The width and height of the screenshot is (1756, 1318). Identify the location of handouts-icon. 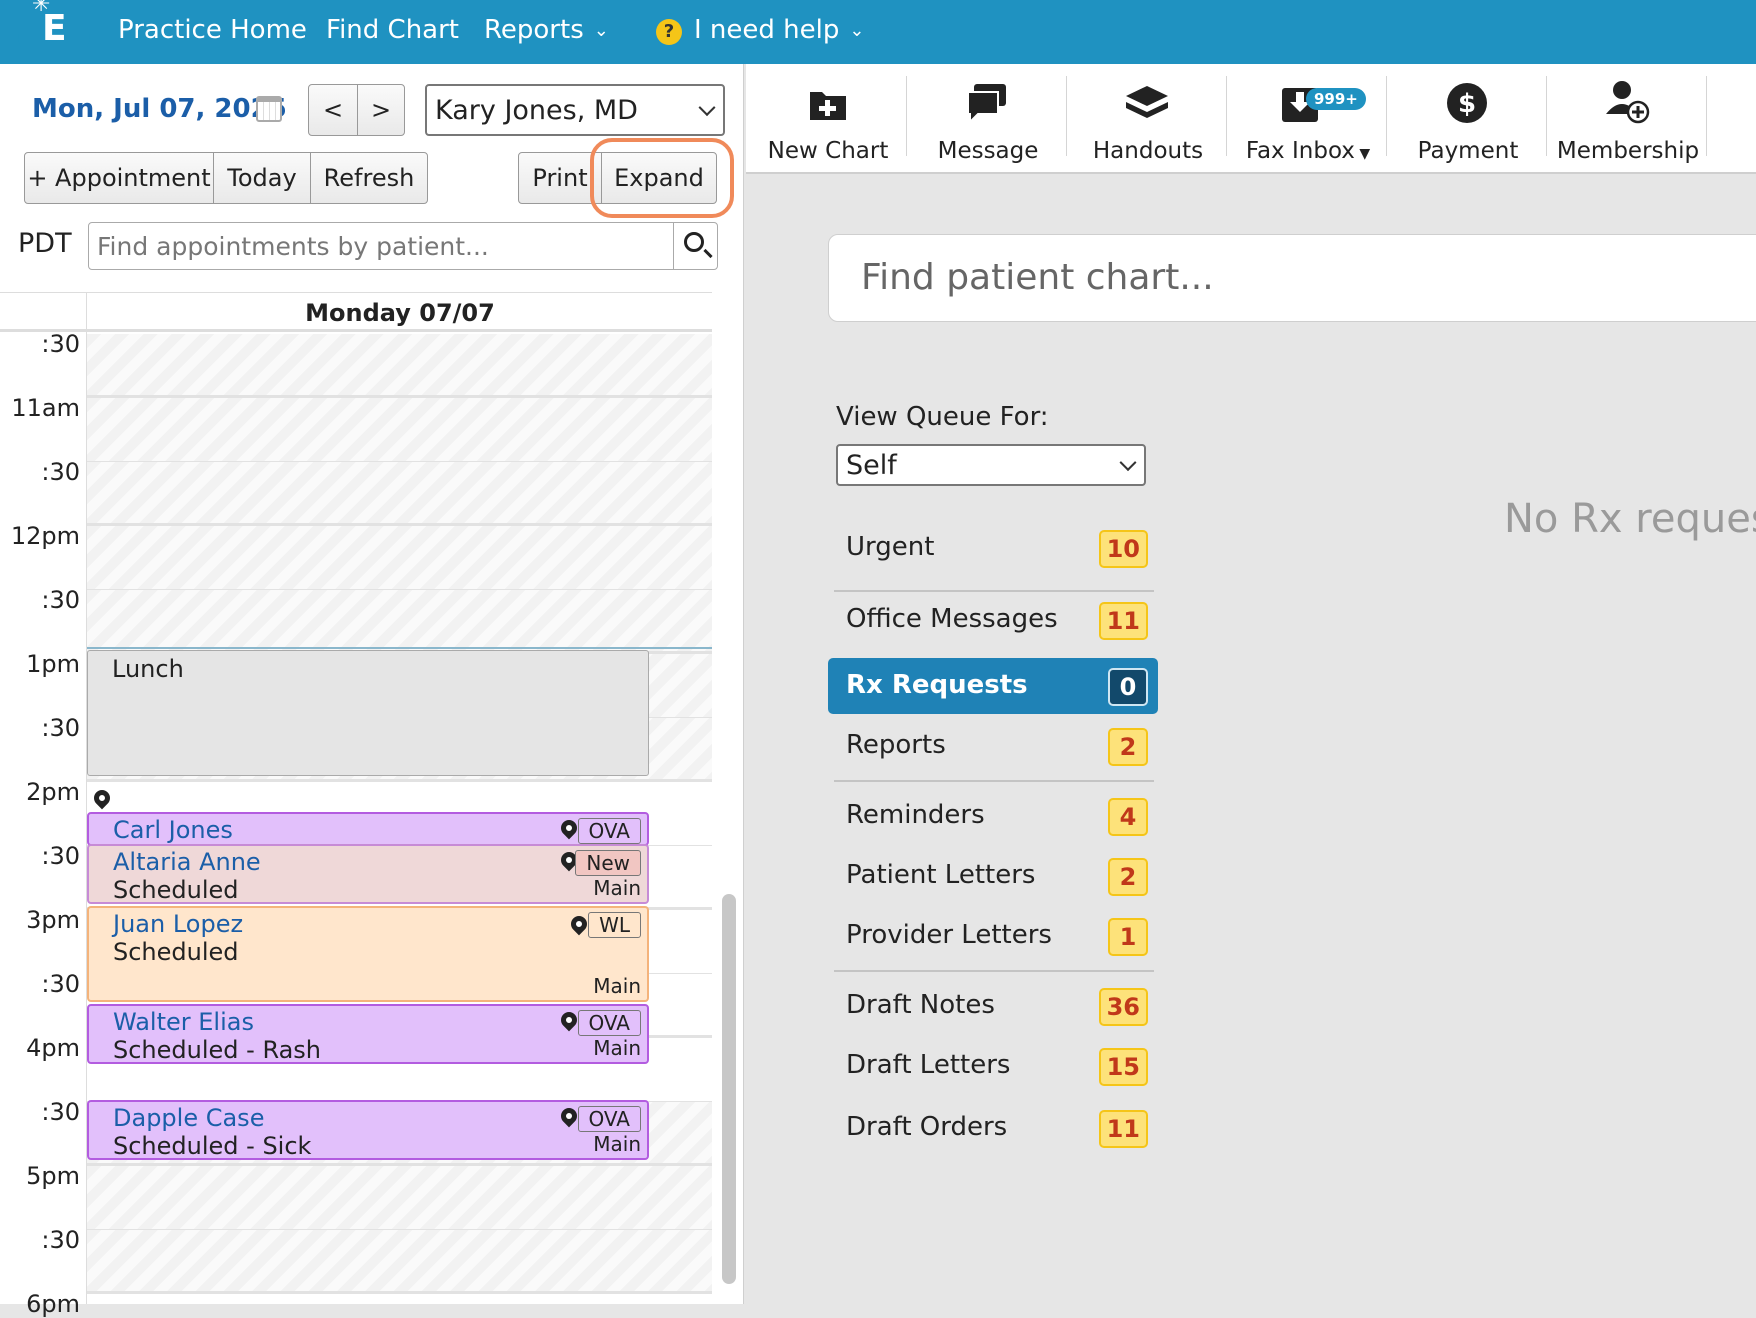
(1147, 102).